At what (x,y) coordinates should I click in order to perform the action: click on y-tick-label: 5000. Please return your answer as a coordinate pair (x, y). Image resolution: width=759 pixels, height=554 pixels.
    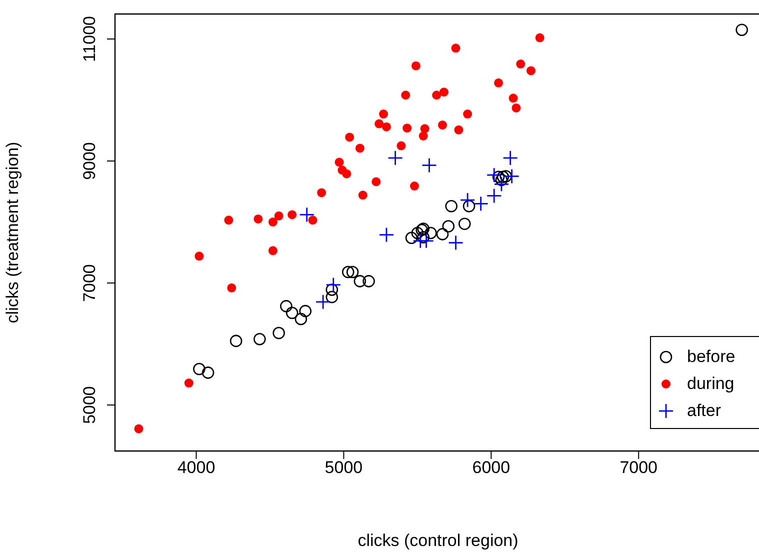
    Looking at the image, I should click on (89, 405).